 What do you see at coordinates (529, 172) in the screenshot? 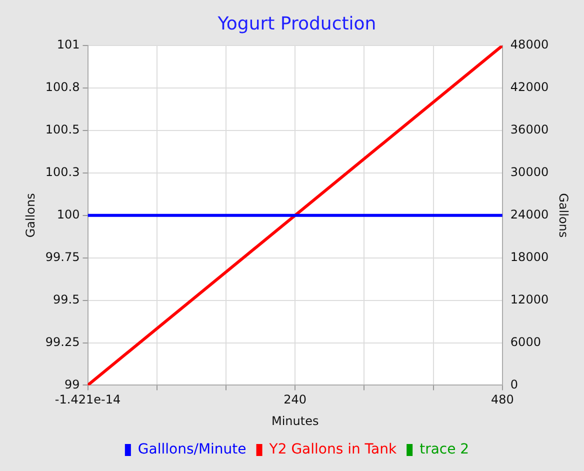
I see `y2-tick-label: 30000` at bounding box center [529, 172].